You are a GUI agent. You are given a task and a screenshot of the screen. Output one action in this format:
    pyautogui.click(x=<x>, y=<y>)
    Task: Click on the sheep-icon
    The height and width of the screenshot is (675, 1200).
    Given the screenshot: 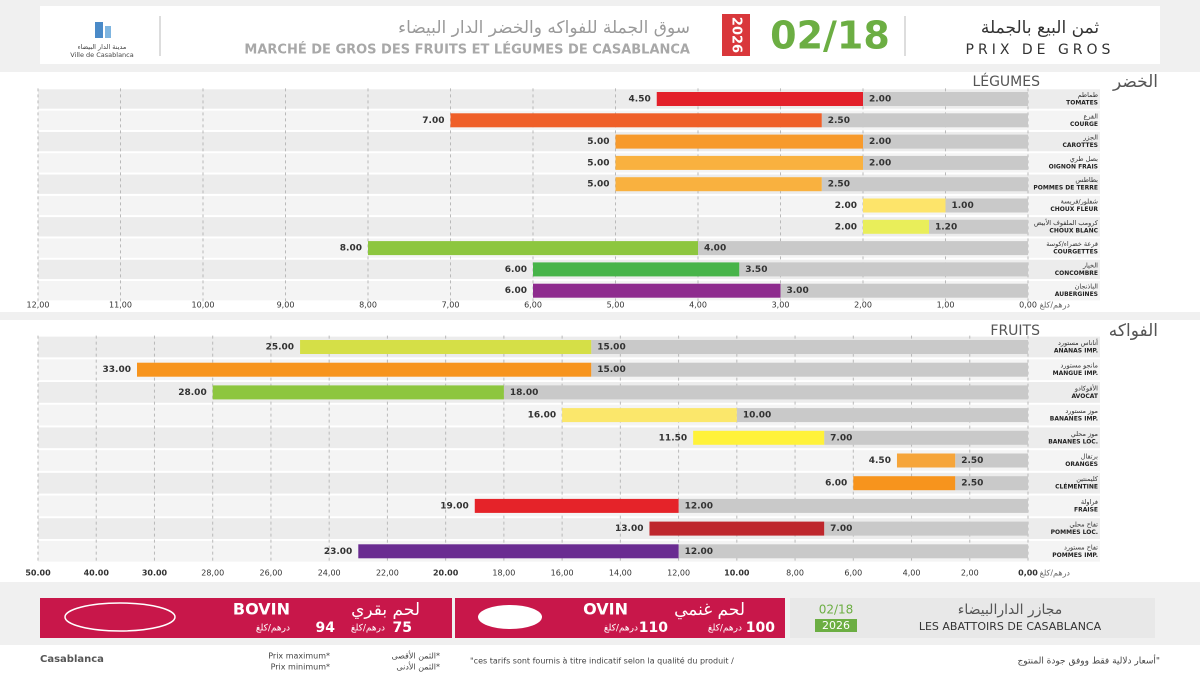 What is the action you would take?
    pyautogui.click(x=510, y=617)
    